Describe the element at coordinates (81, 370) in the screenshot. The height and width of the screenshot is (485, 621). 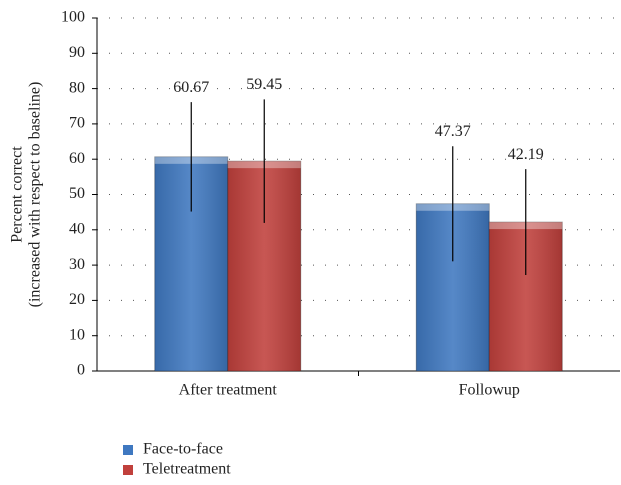
I see `y-tick-label: 0` at that location.